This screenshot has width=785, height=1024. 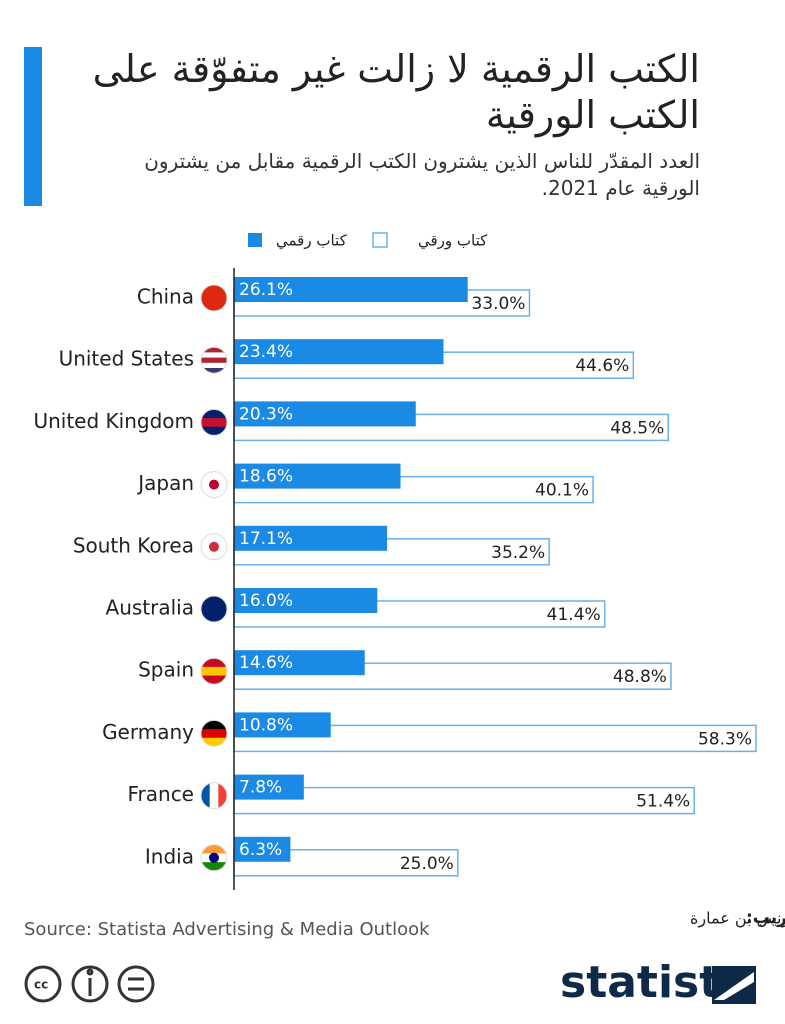 I want to click on data-label: 17.1%, so click(x=266, y=539).